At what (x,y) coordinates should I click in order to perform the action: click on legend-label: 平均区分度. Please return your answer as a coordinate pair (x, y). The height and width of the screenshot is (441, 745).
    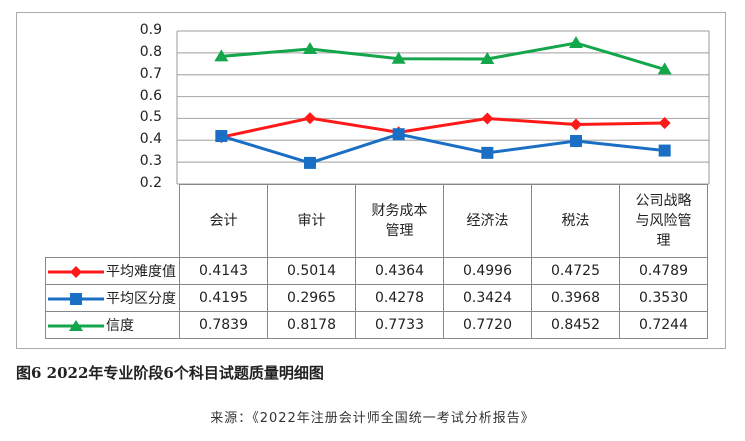
    Looking at the image, I should click on (141, 299).